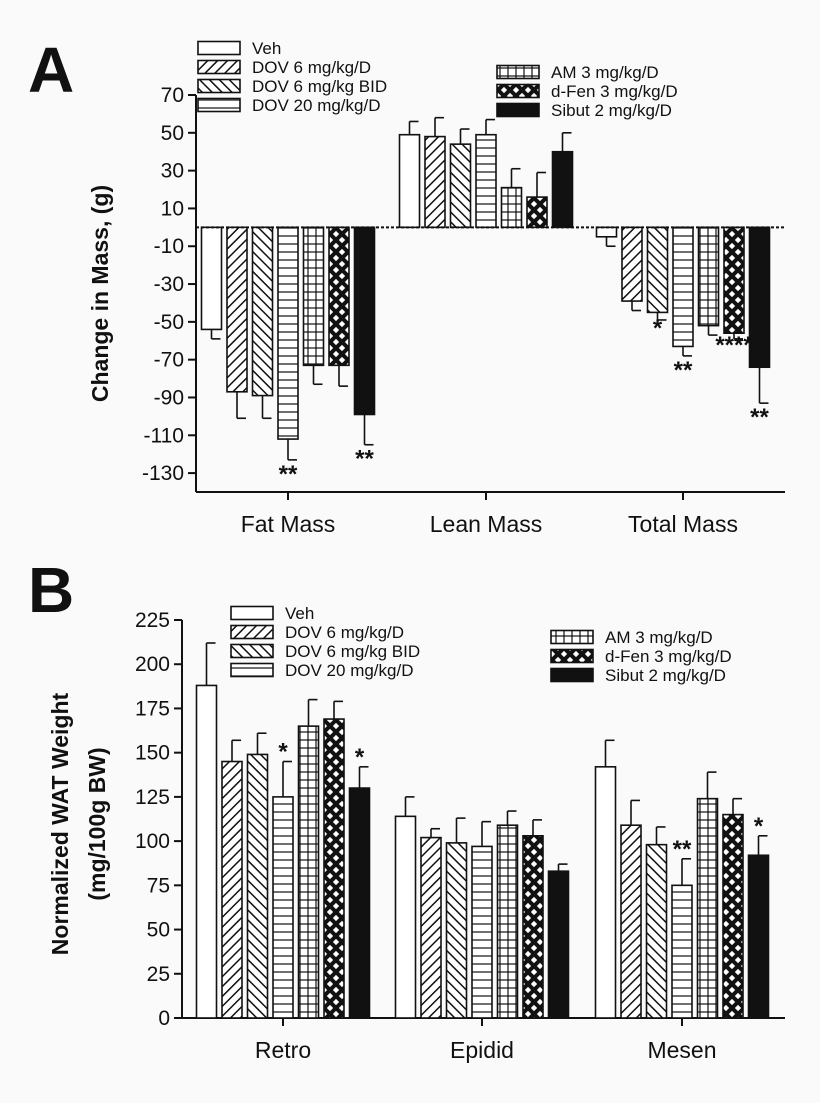 The height and width of the screenshot is (1103, 820). I want to click on significance-marker: ****, so click(734, 345).